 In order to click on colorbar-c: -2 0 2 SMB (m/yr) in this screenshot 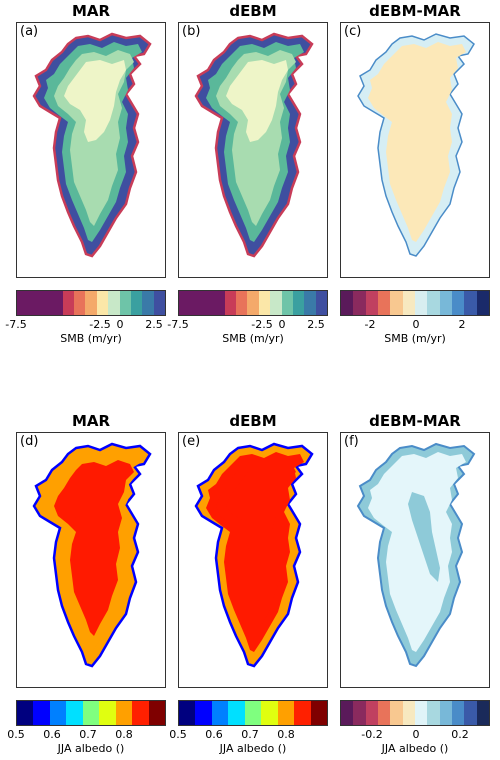, I will do `click(415, 318)`.